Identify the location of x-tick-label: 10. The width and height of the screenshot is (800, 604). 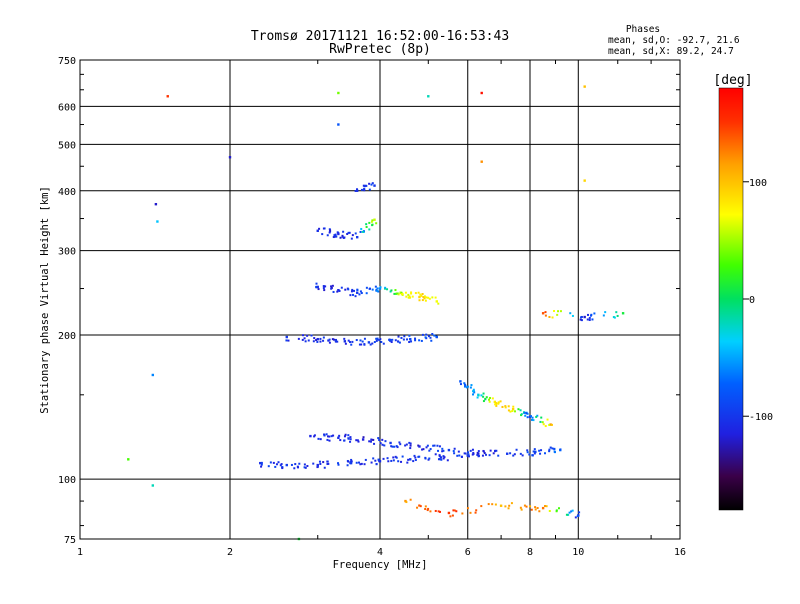
(578, 552).